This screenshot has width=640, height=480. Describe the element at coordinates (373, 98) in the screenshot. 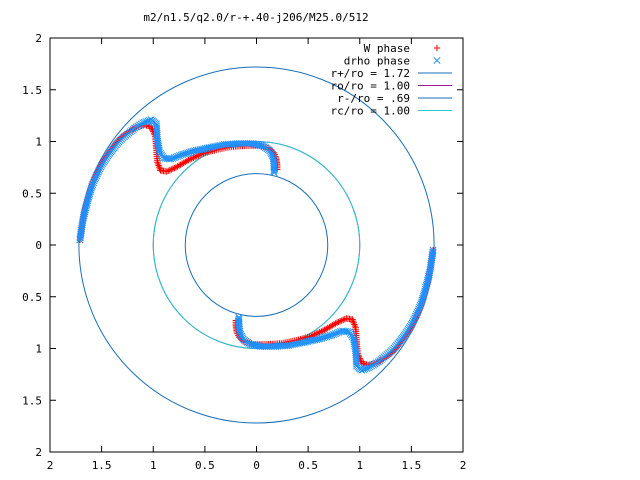

I see `legend-label: r-/ro = .69` at that location.